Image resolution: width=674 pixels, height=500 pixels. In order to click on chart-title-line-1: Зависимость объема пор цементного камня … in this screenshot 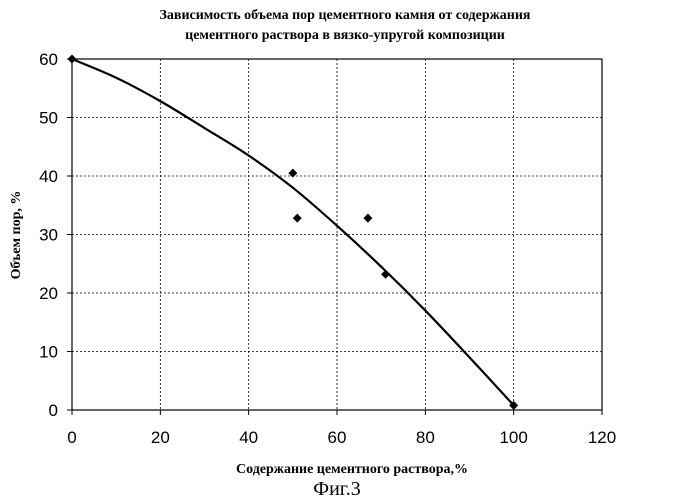, I will do `click(345, 15)`.